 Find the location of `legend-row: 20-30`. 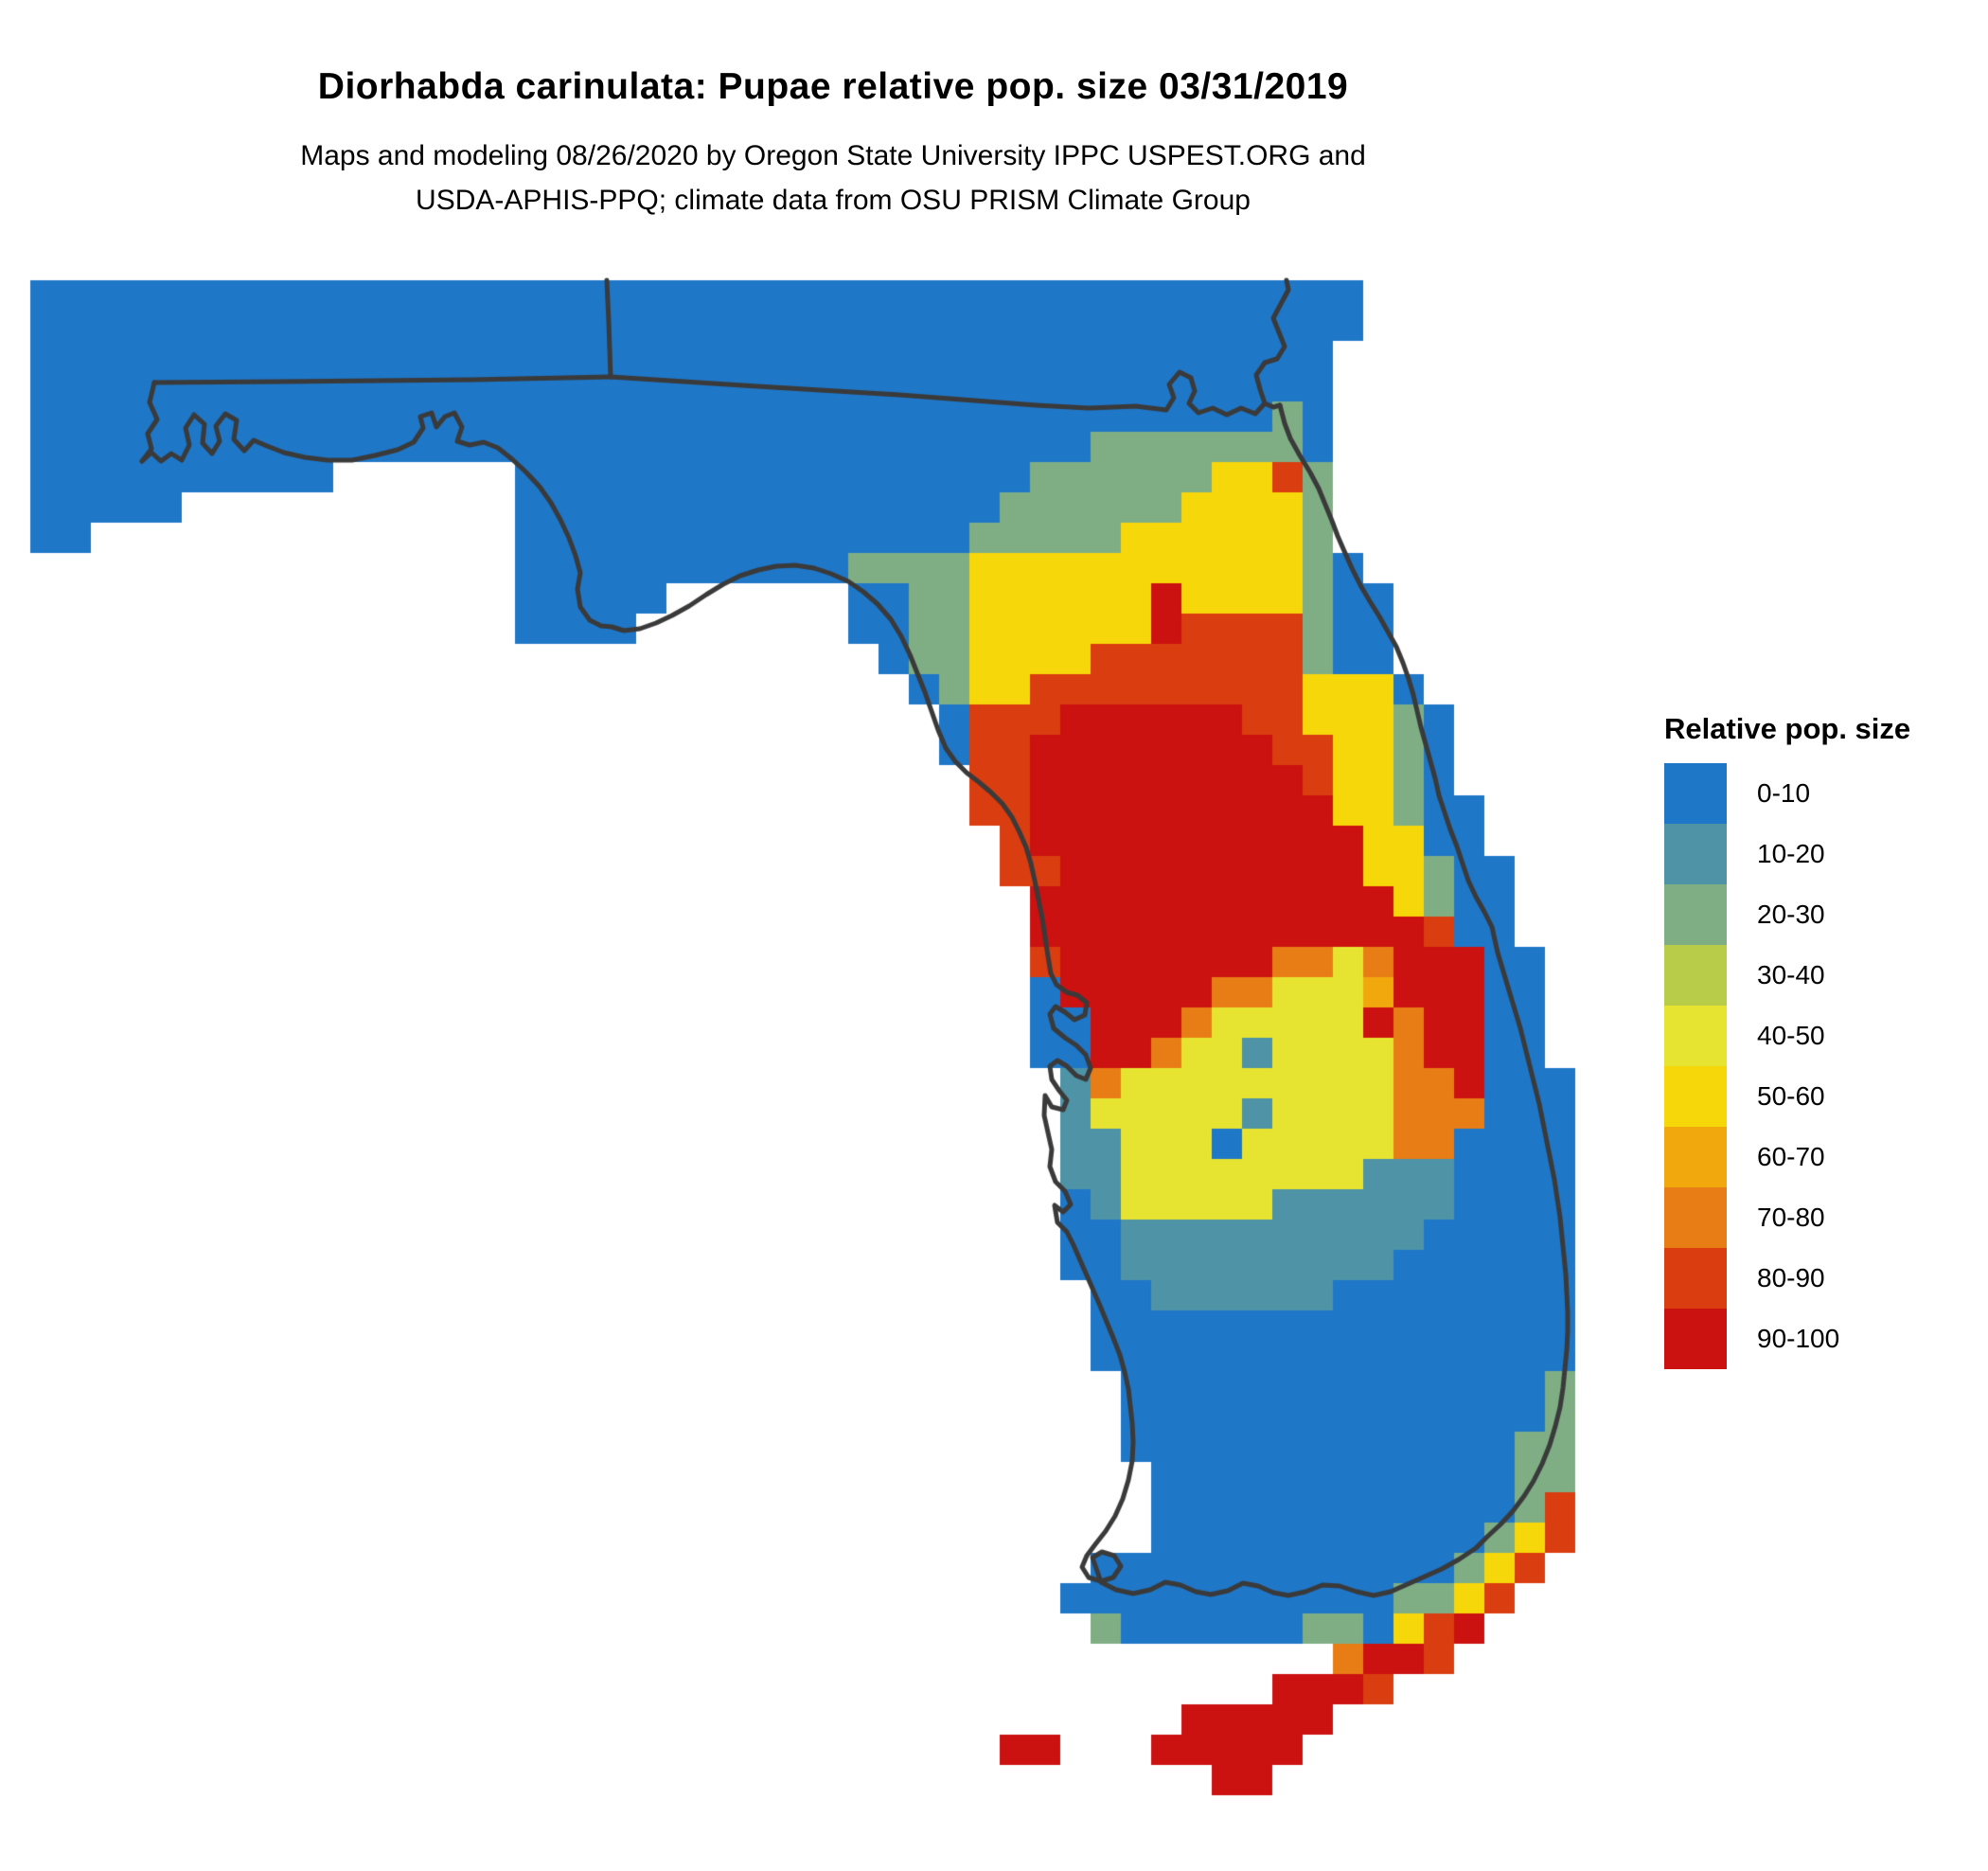

legend-row: 20-30 is located at coordinates (1825, 914).